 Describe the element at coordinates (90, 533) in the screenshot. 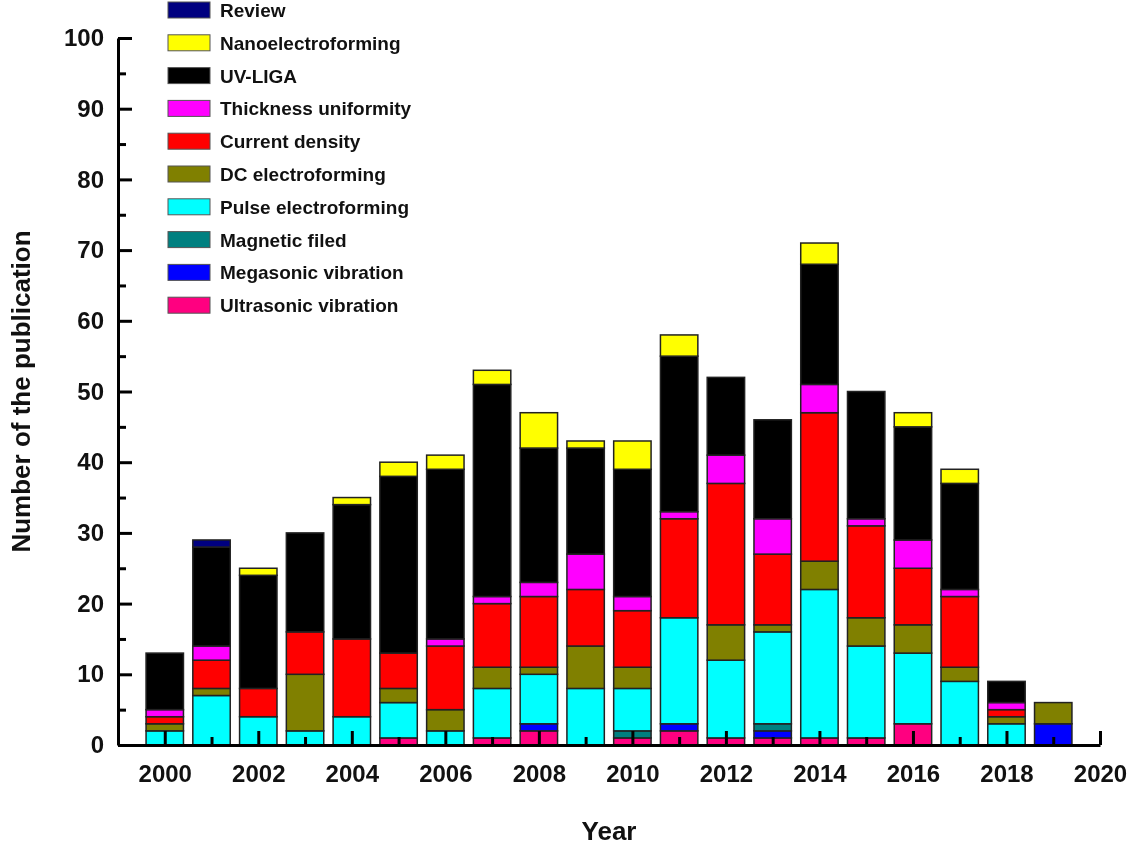

I see `y-tick-label: 30` at that location.